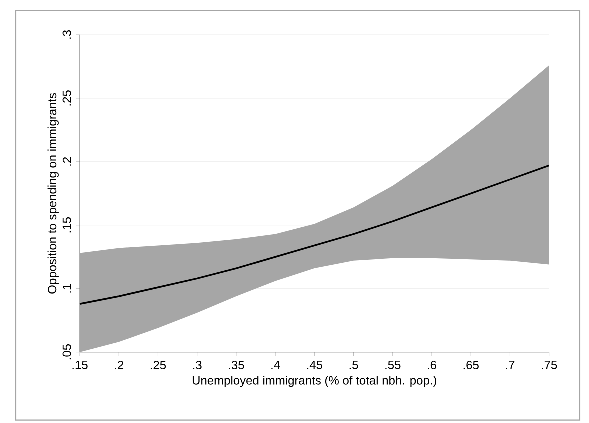 Image resolution: width=589 pixels, height=423 pixels. Describe the element at coordinates (67, 352) in the screenshot. I see `y-tick-label: .05` at that location.